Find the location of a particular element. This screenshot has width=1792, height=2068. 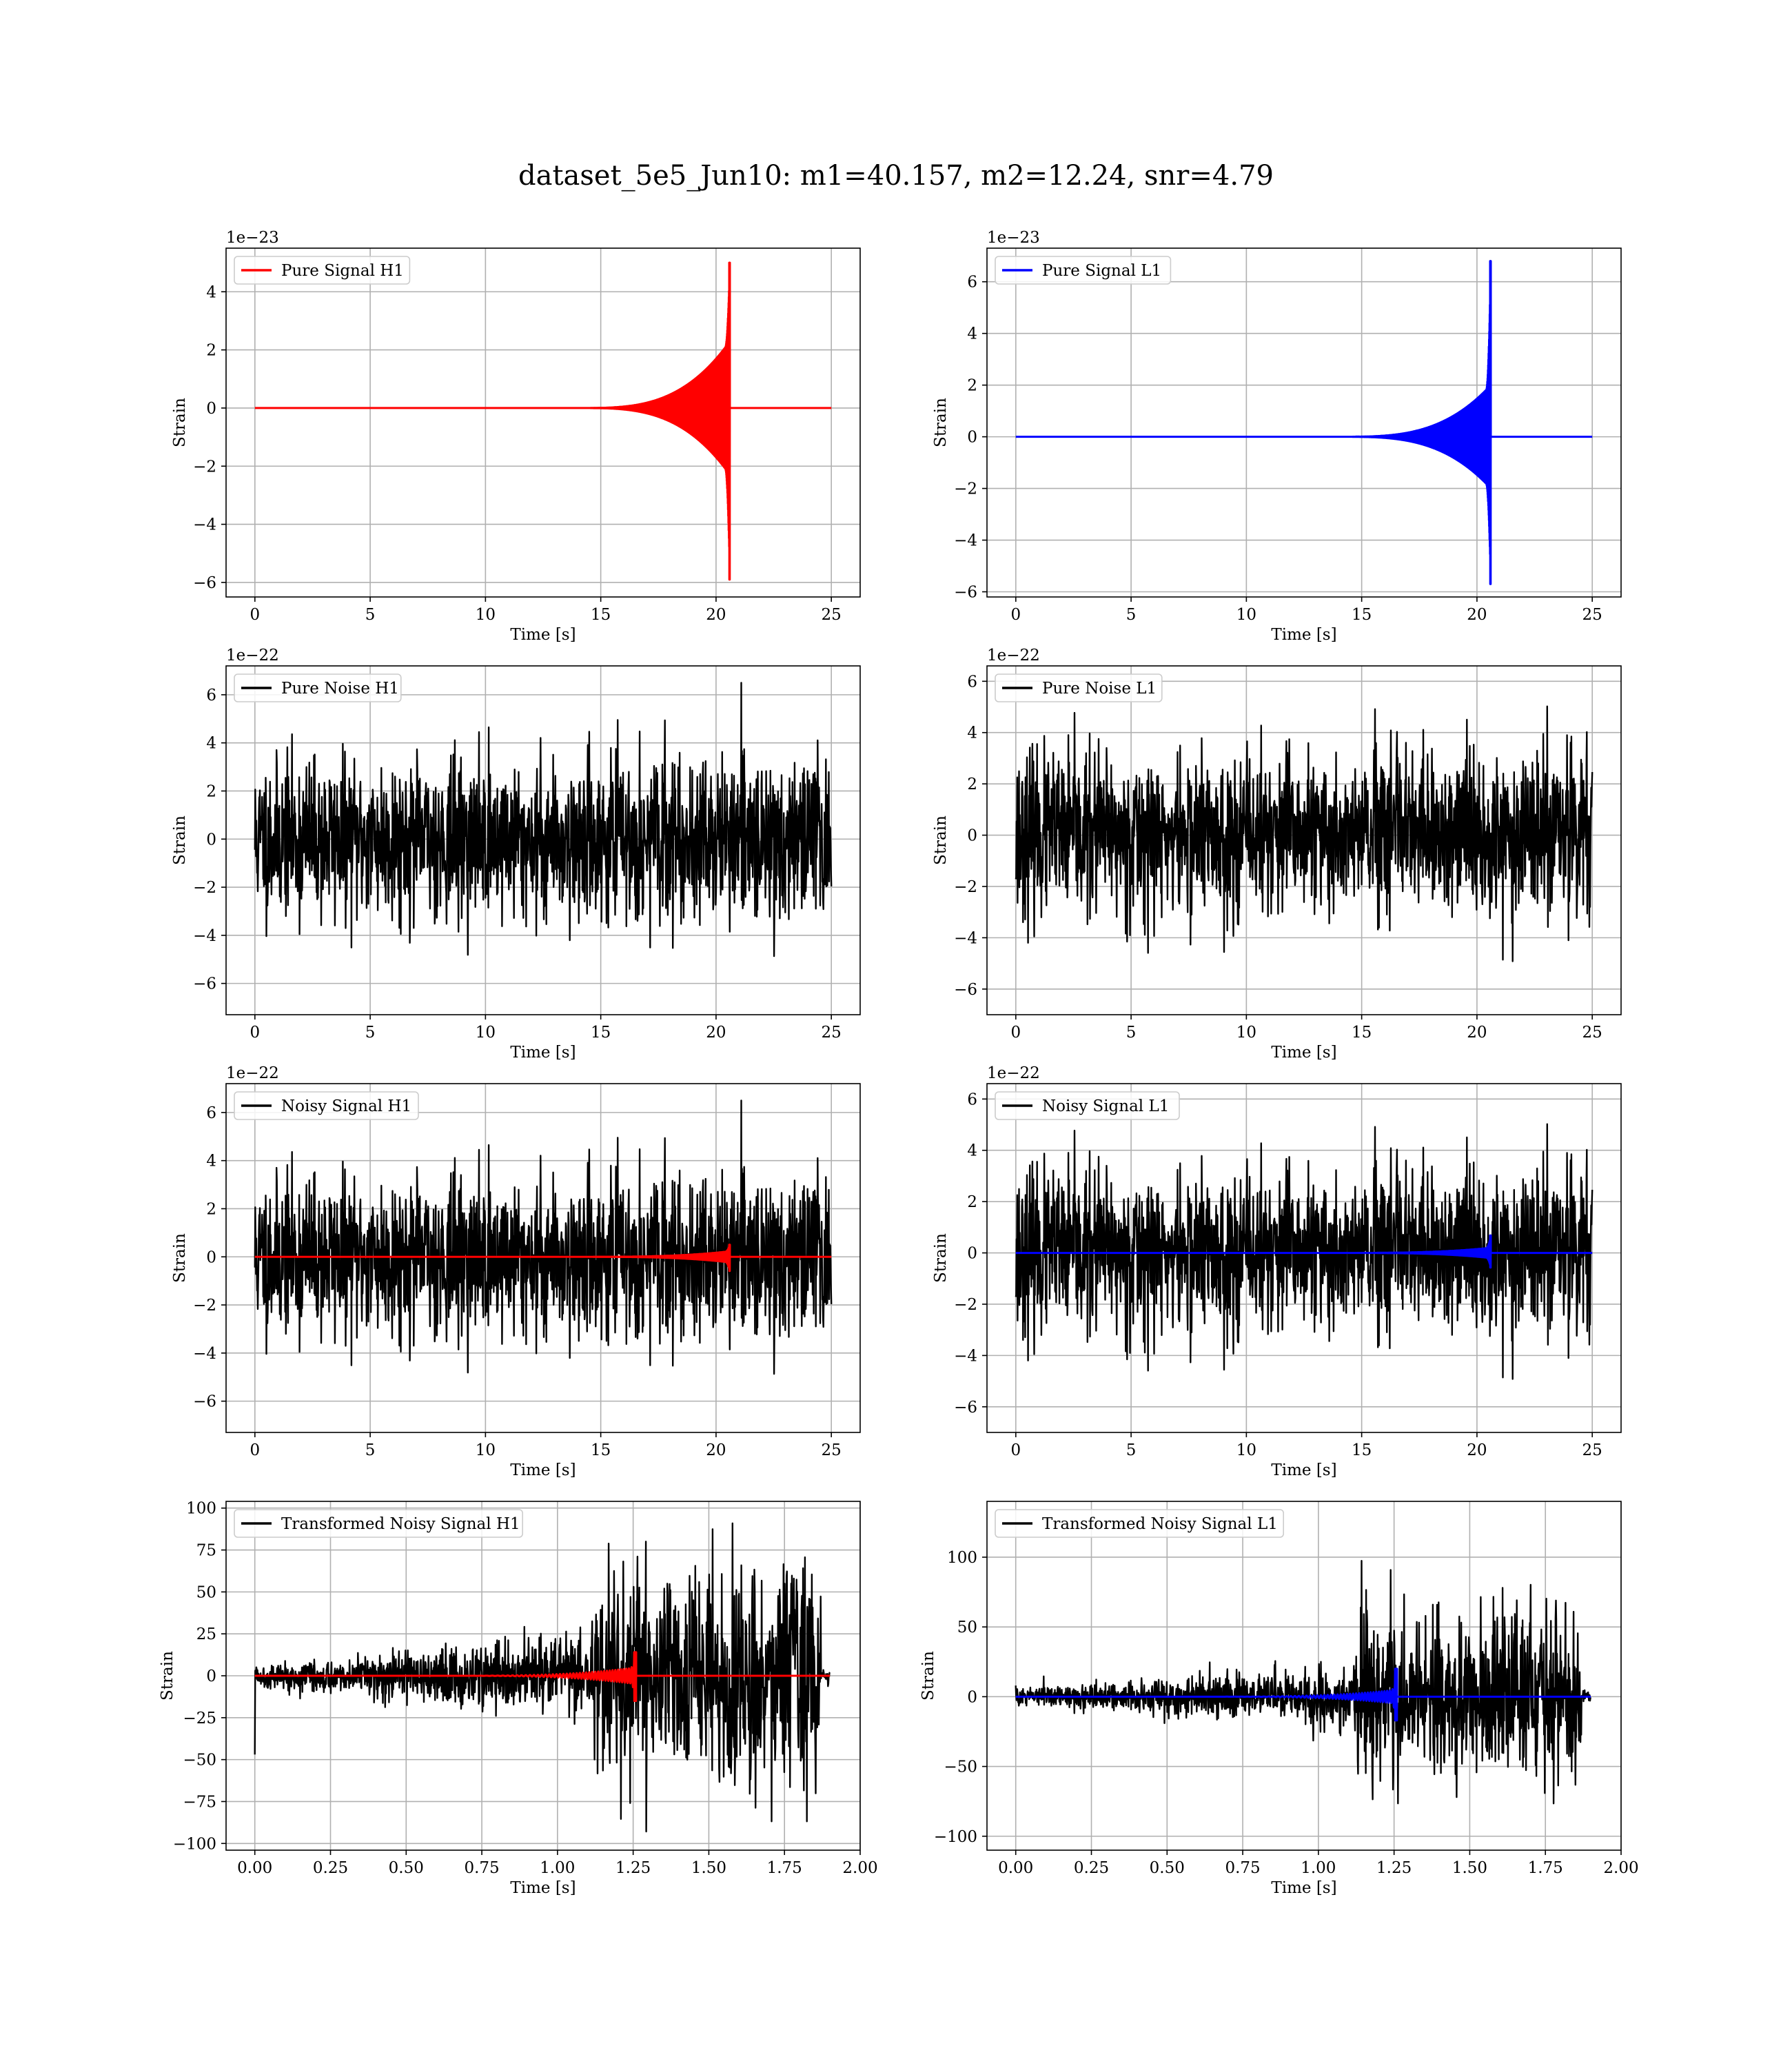

y-tick-label: −25 is located at coordinates (199, 1718).